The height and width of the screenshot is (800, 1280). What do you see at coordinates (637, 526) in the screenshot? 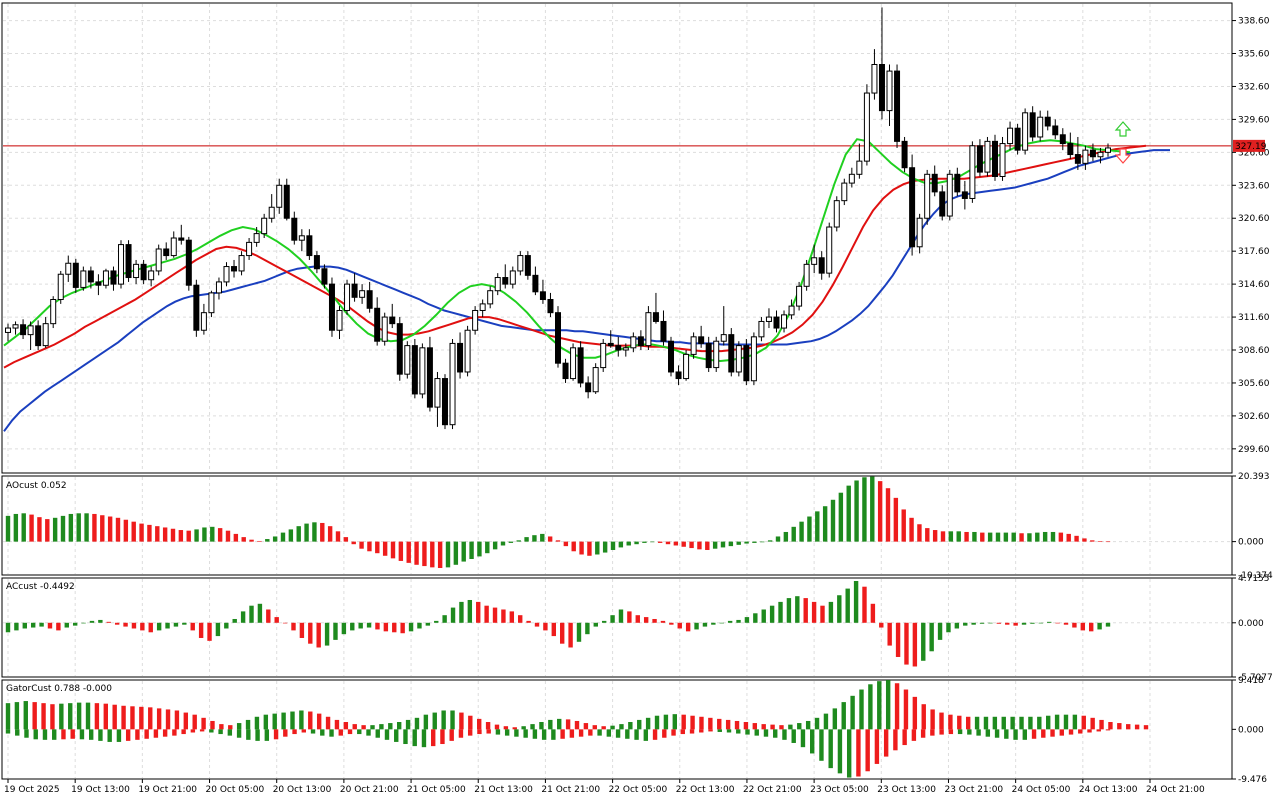
I see `ao-panel: 20.393 0.000 -10.374` at bounding box center [637, 526].